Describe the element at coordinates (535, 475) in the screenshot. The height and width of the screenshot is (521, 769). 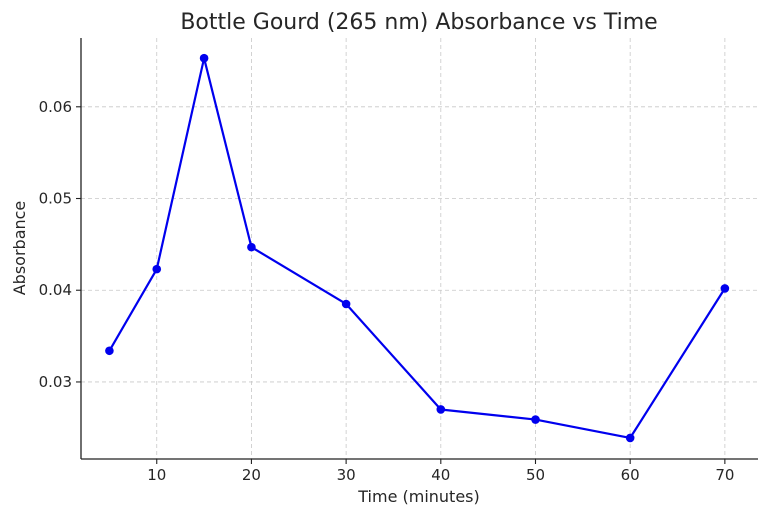
I see `x-tick-label: 50` at that location.